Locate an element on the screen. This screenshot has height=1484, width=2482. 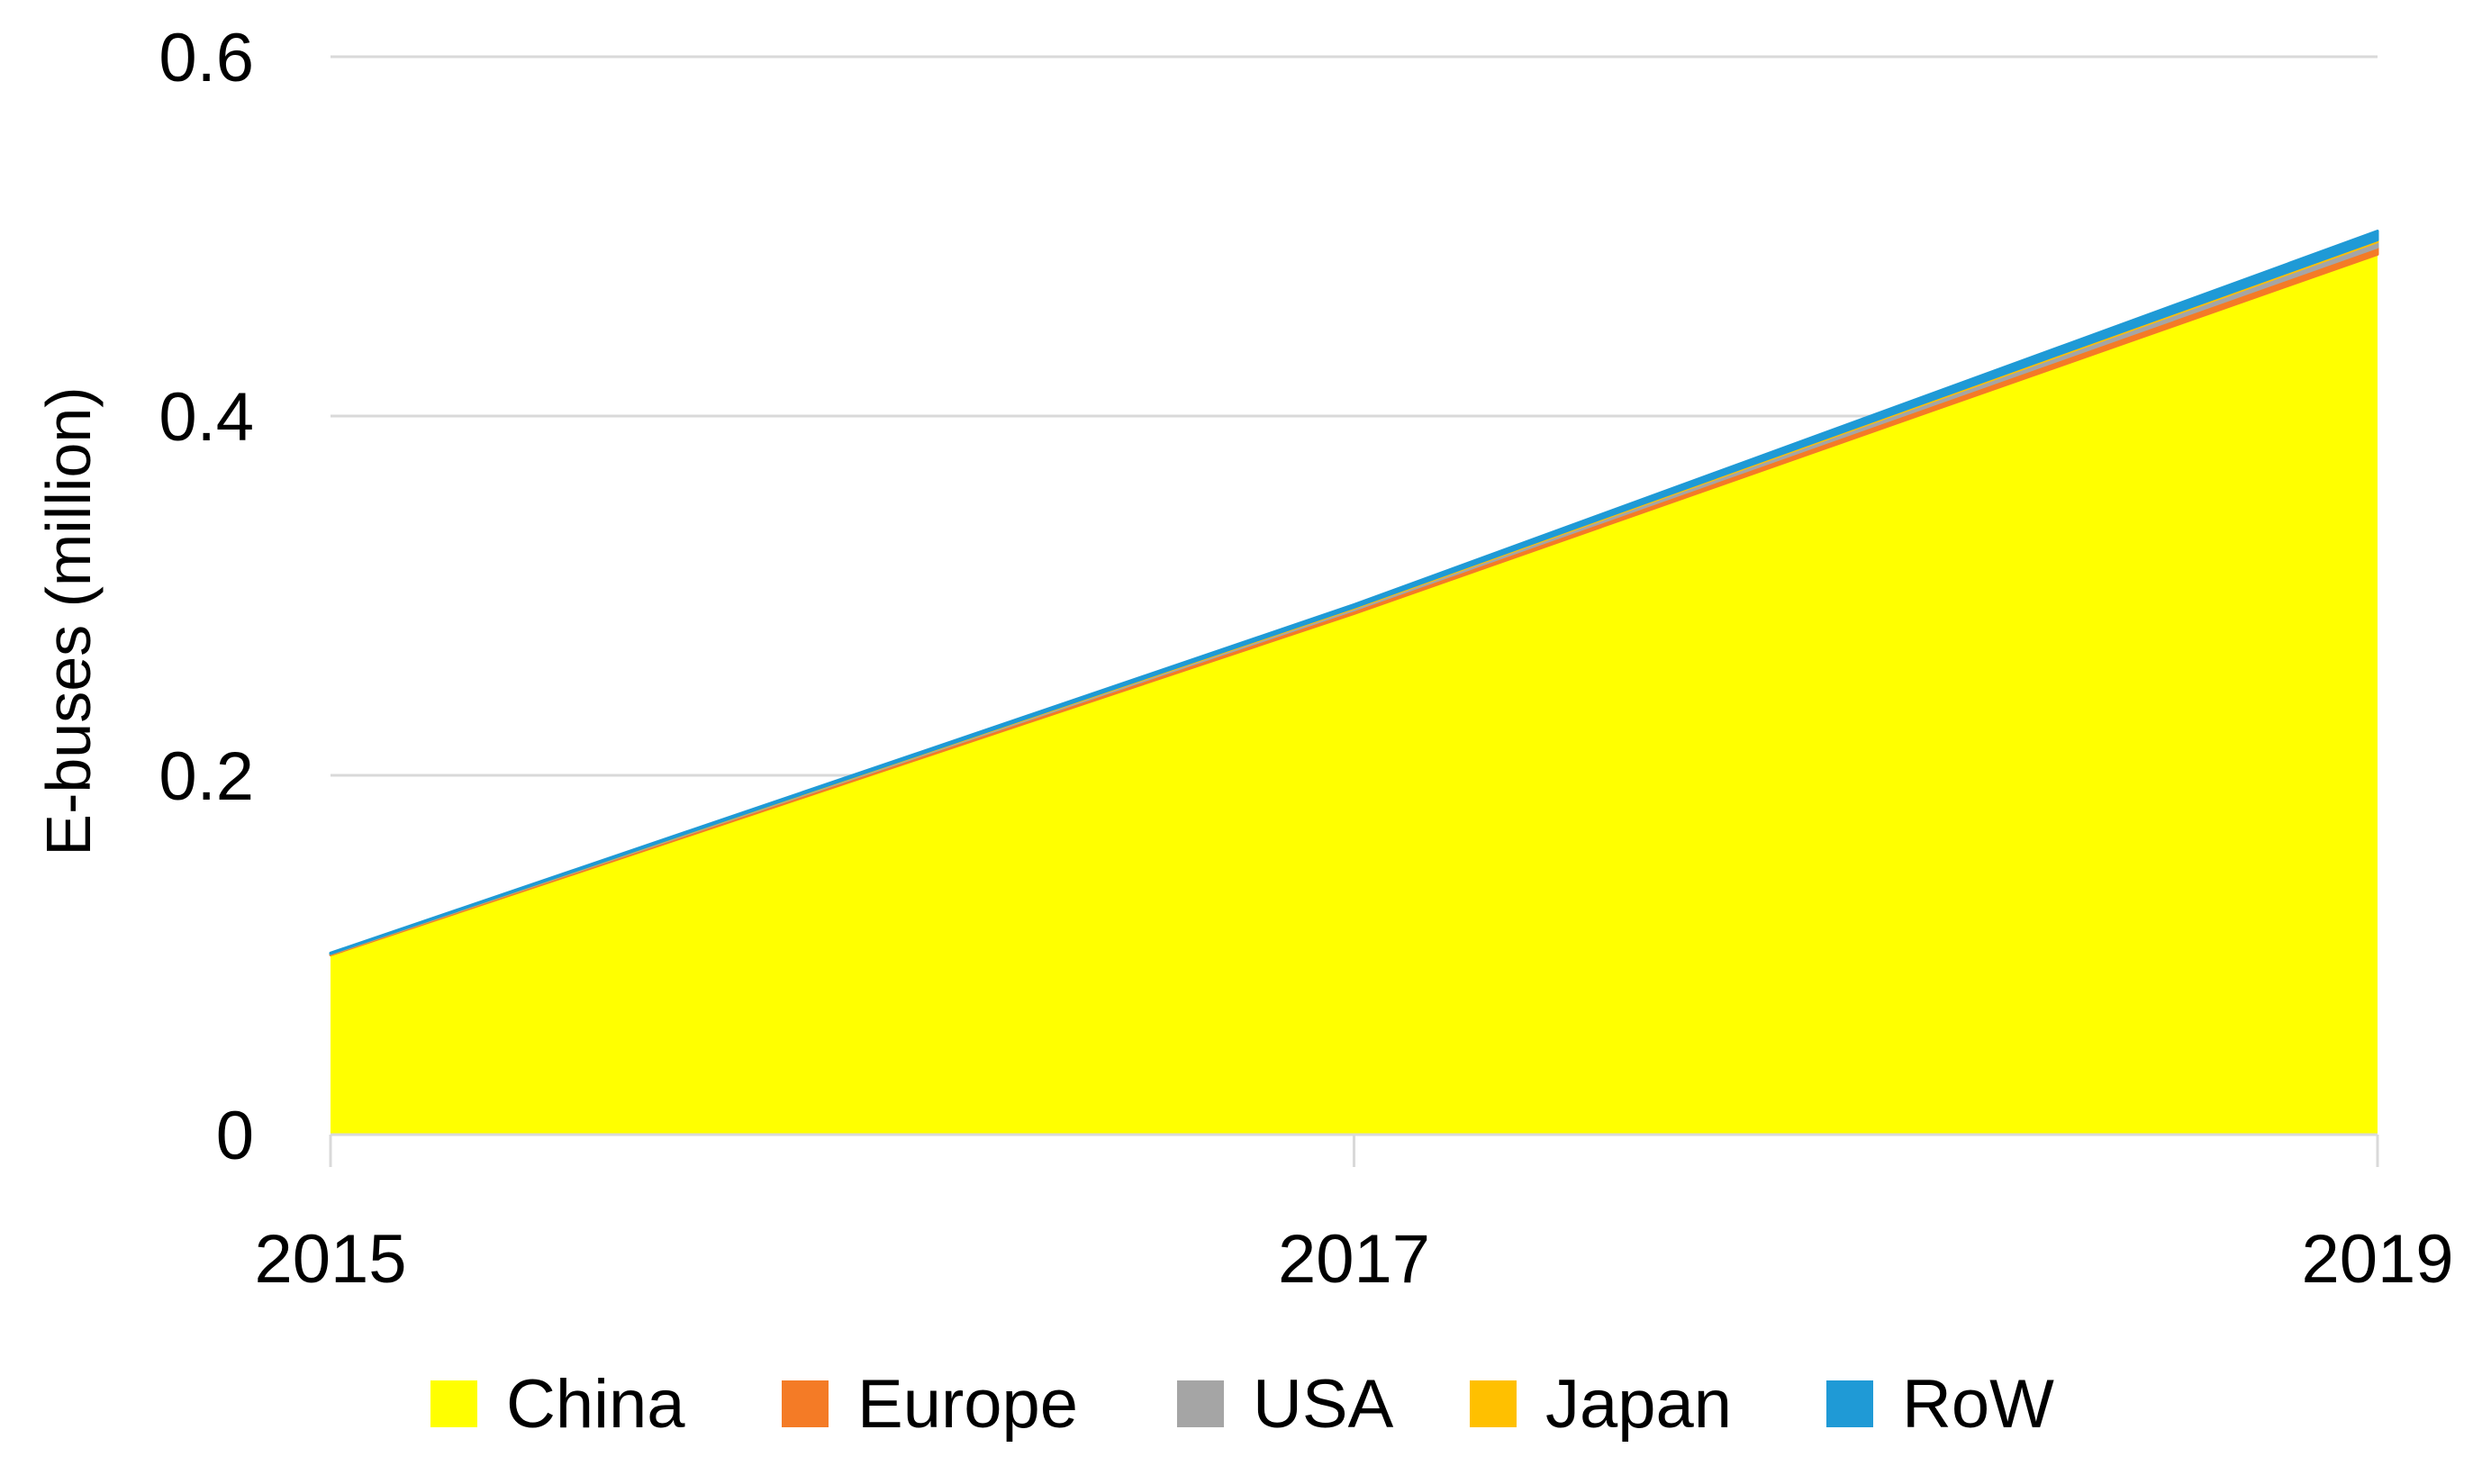
y-tick-label-0.6: 0.6 is located at coordinates (207, 58).